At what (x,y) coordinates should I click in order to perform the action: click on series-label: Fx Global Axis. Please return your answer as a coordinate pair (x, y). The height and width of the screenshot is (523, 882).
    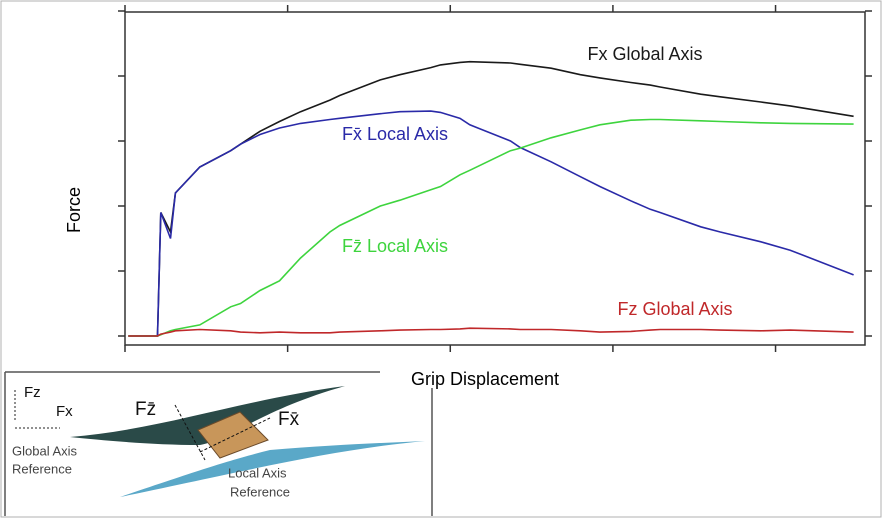
    Looking at the image, I should click on (644, 54).